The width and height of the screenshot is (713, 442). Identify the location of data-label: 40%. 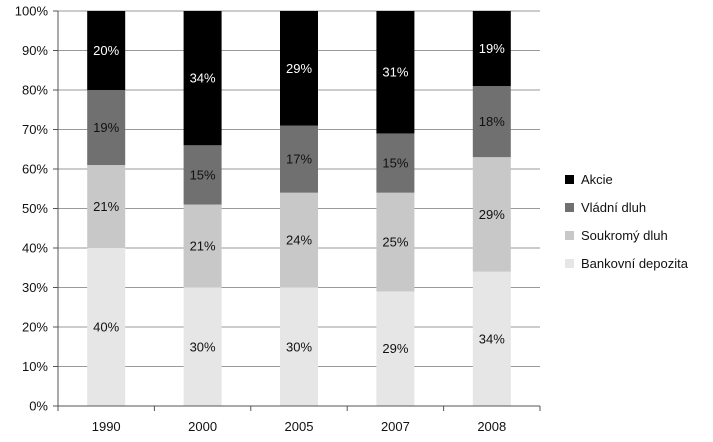
(106, 327).